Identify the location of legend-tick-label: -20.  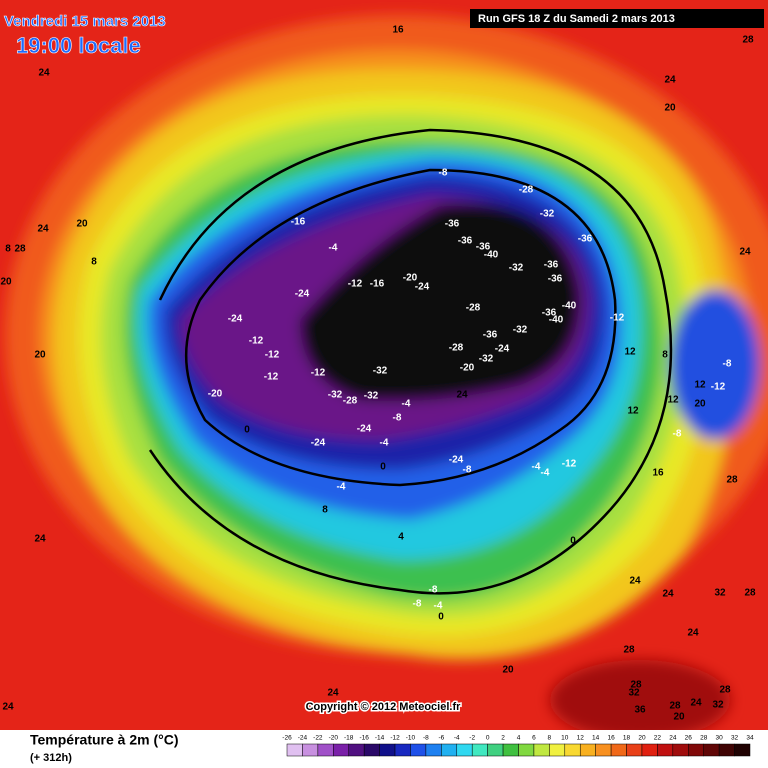
(334, 738).